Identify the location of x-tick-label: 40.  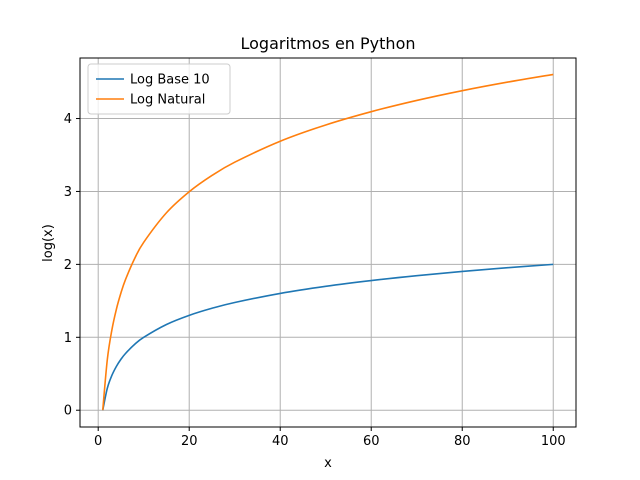
(280, 441).